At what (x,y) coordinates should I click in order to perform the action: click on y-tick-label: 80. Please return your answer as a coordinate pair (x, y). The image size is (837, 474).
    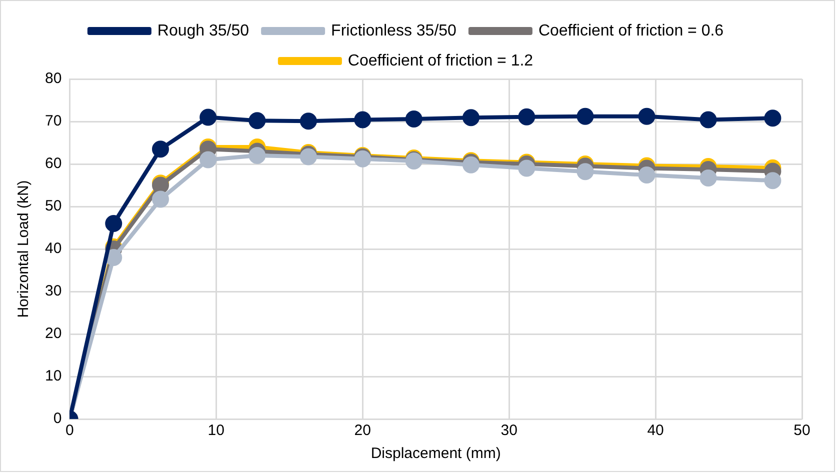
    Looking at the image, I should click on (53, 79).